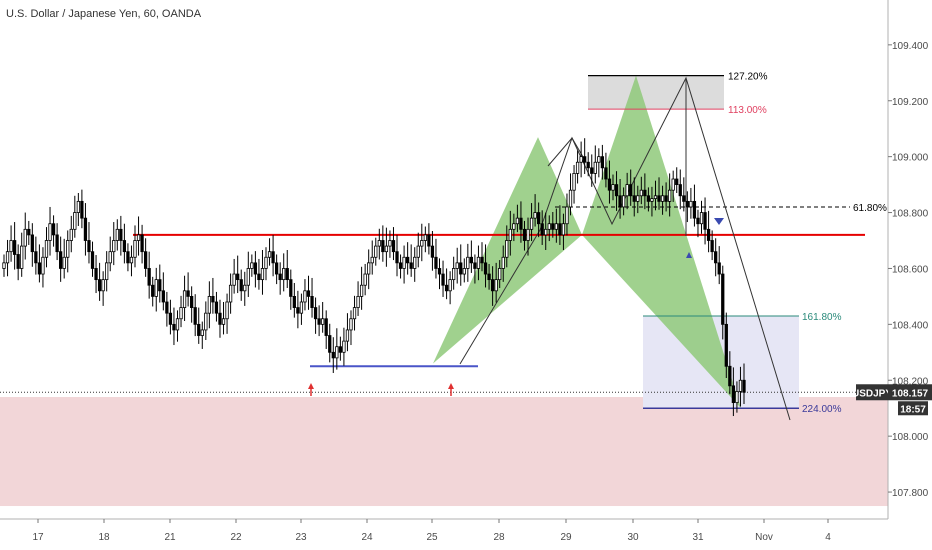  I want to click on x-tick-label: 28, so click(499, 537).